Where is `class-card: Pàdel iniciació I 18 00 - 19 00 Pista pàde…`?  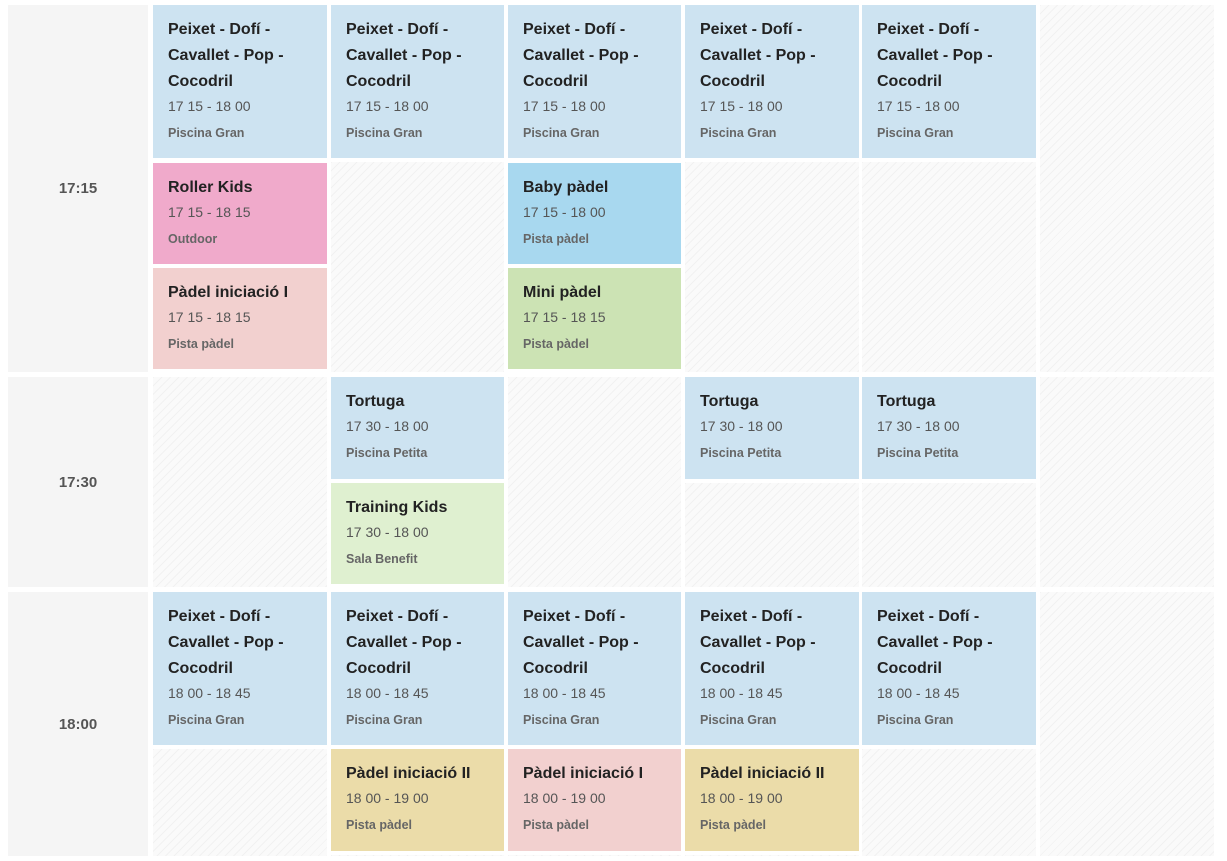
class-card: Pàdel iniciació I 18 00 - 19 00 Pista pàde… is located at coordinates (594, 800).